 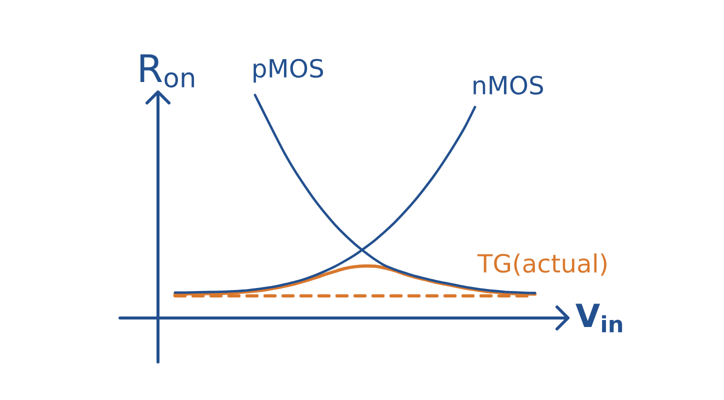 What do you see at coordinates (167, 71) in the screenshot?
I see `y-axis-title: R$_{on}$` at bounding box center [167, 71].